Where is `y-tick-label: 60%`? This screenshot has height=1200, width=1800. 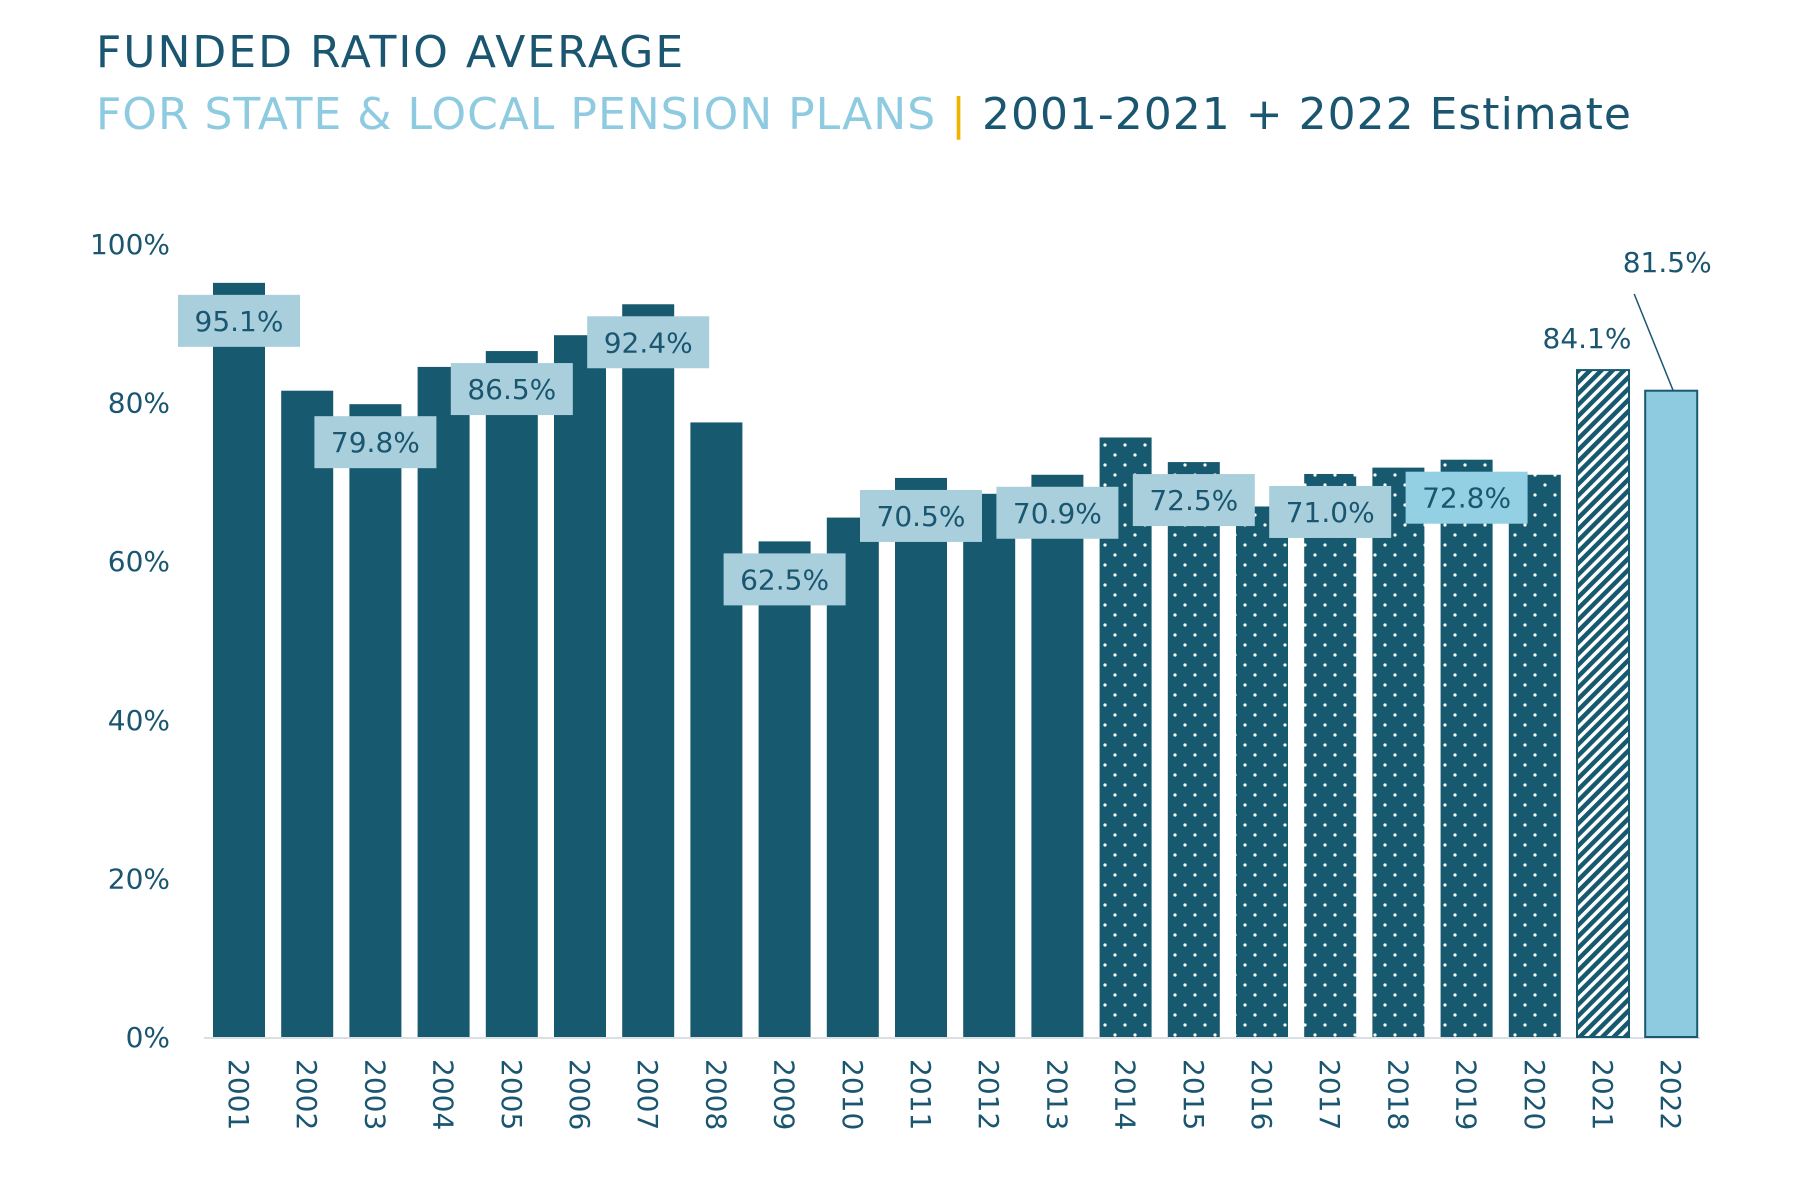
y-tick-label: 60% is located at coordinates (139, 561).